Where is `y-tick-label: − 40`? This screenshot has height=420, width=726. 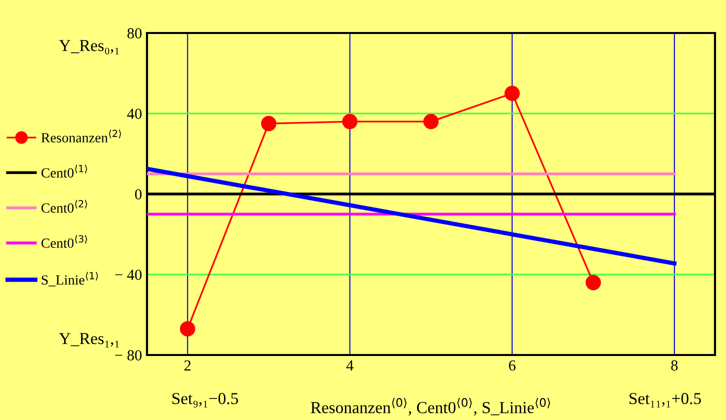
y-tick-label: − 40 is located at coordinates (128, 275).